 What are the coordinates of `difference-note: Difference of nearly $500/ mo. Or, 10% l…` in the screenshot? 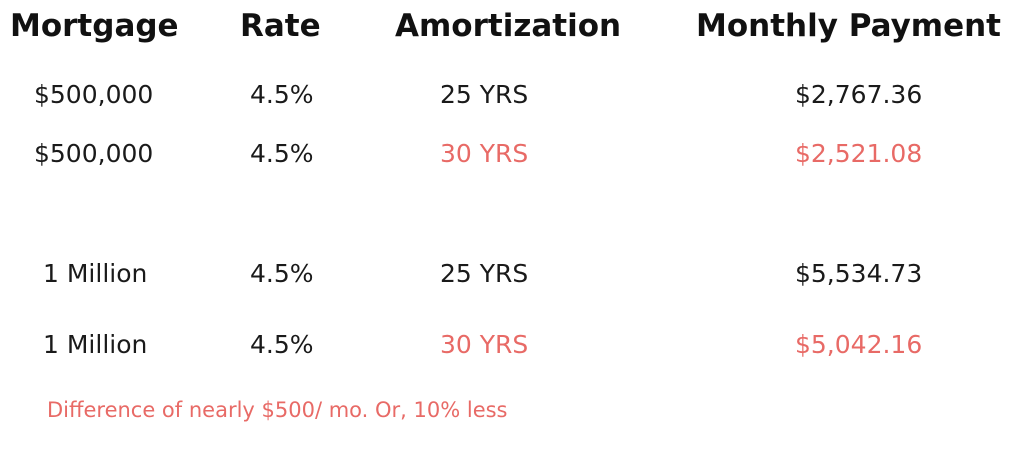 It's located at (277, 410).